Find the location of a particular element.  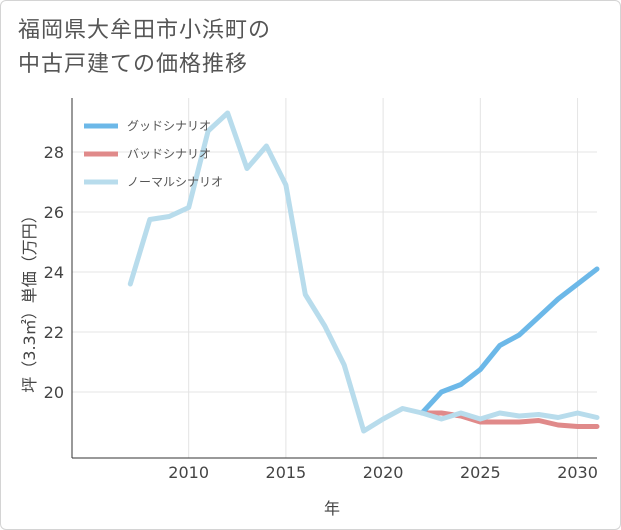

y-tick-label: 24 is located at coordinates (54, 272).